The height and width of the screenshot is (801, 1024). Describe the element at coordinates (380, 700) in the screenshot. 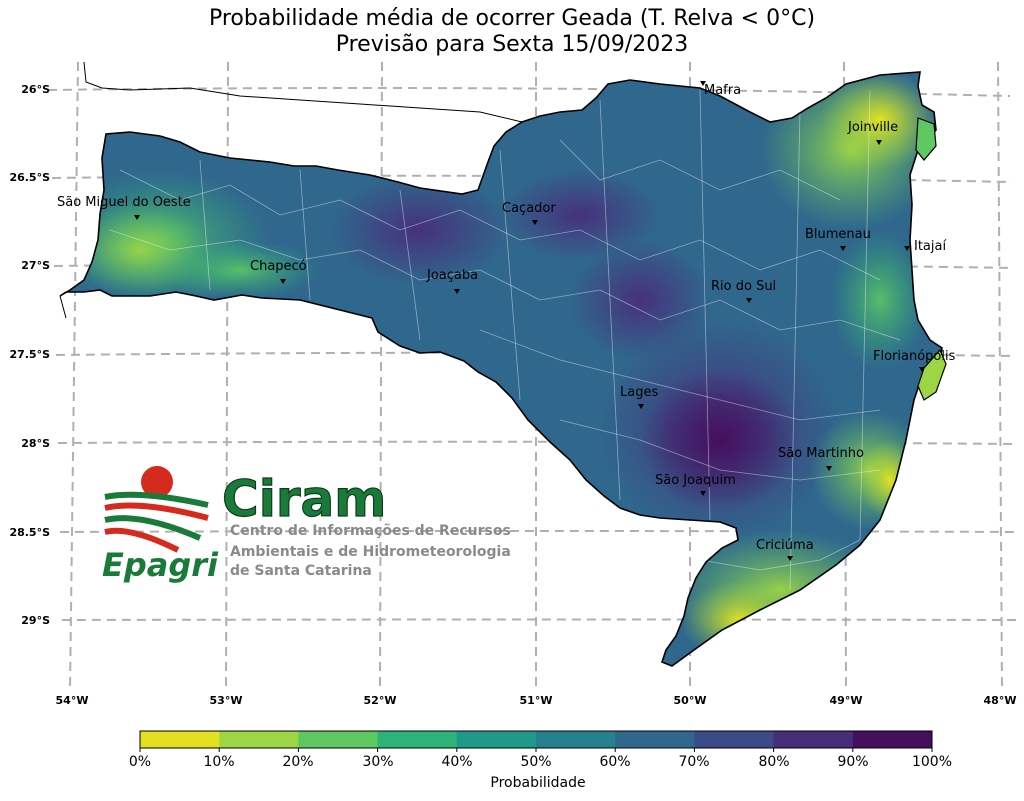

I see `lon-label: 52°W` at that location.